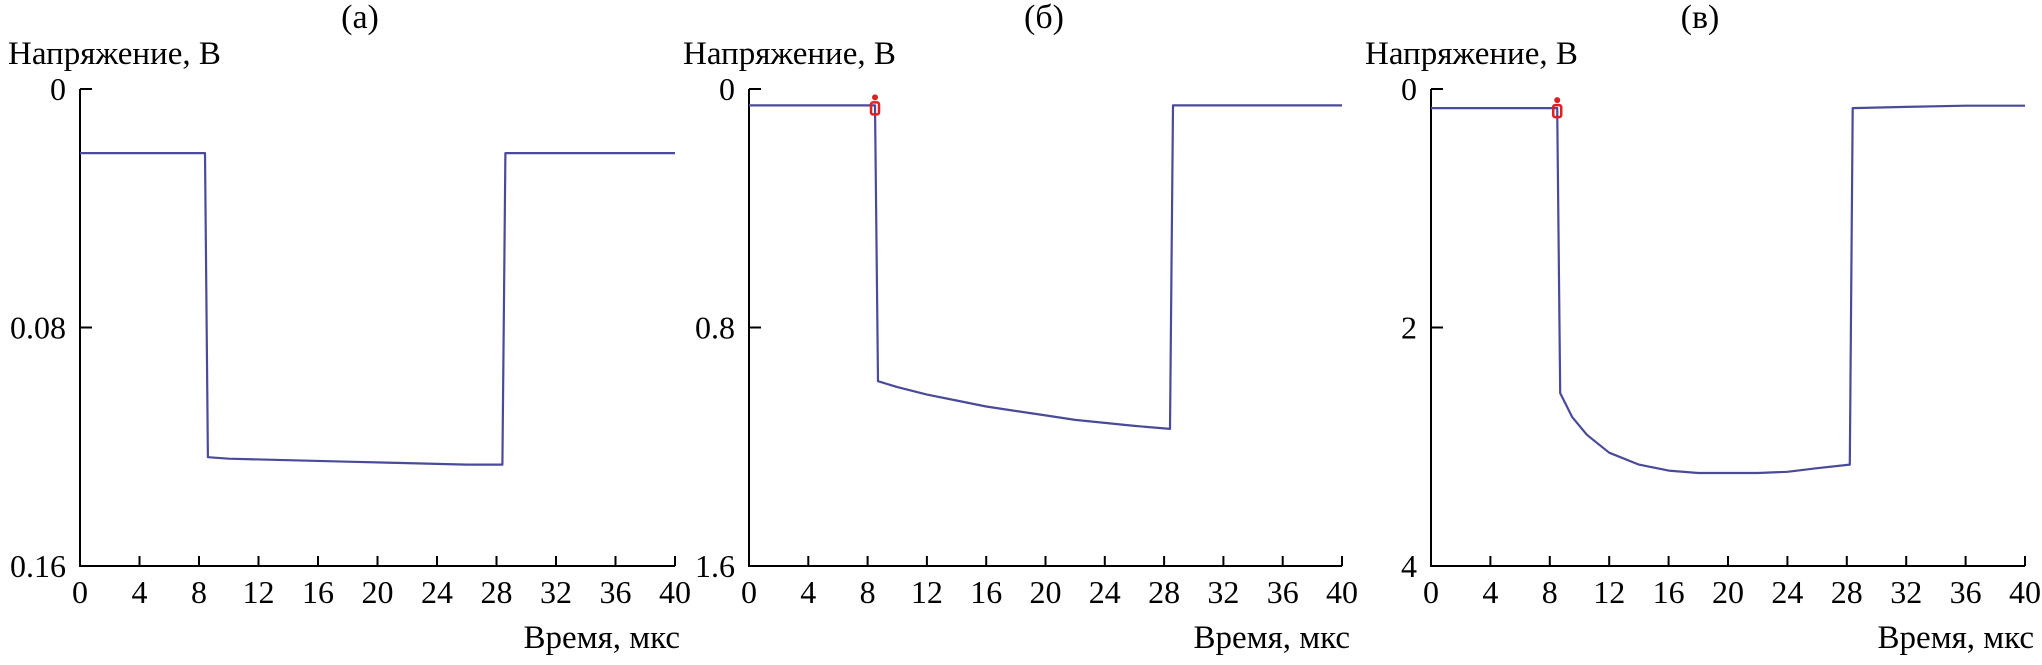  I want to click on x-tick-label-b-7: 28, so click(1164, 592).